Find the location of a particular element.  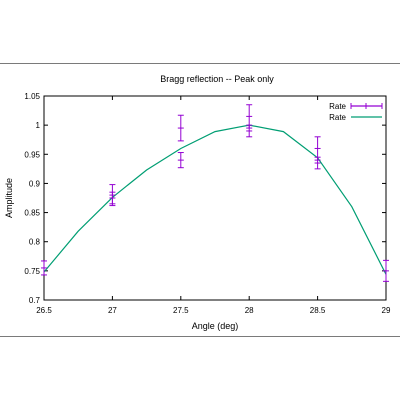

x-tick-label: 29 is located at coordinates (386, 310).